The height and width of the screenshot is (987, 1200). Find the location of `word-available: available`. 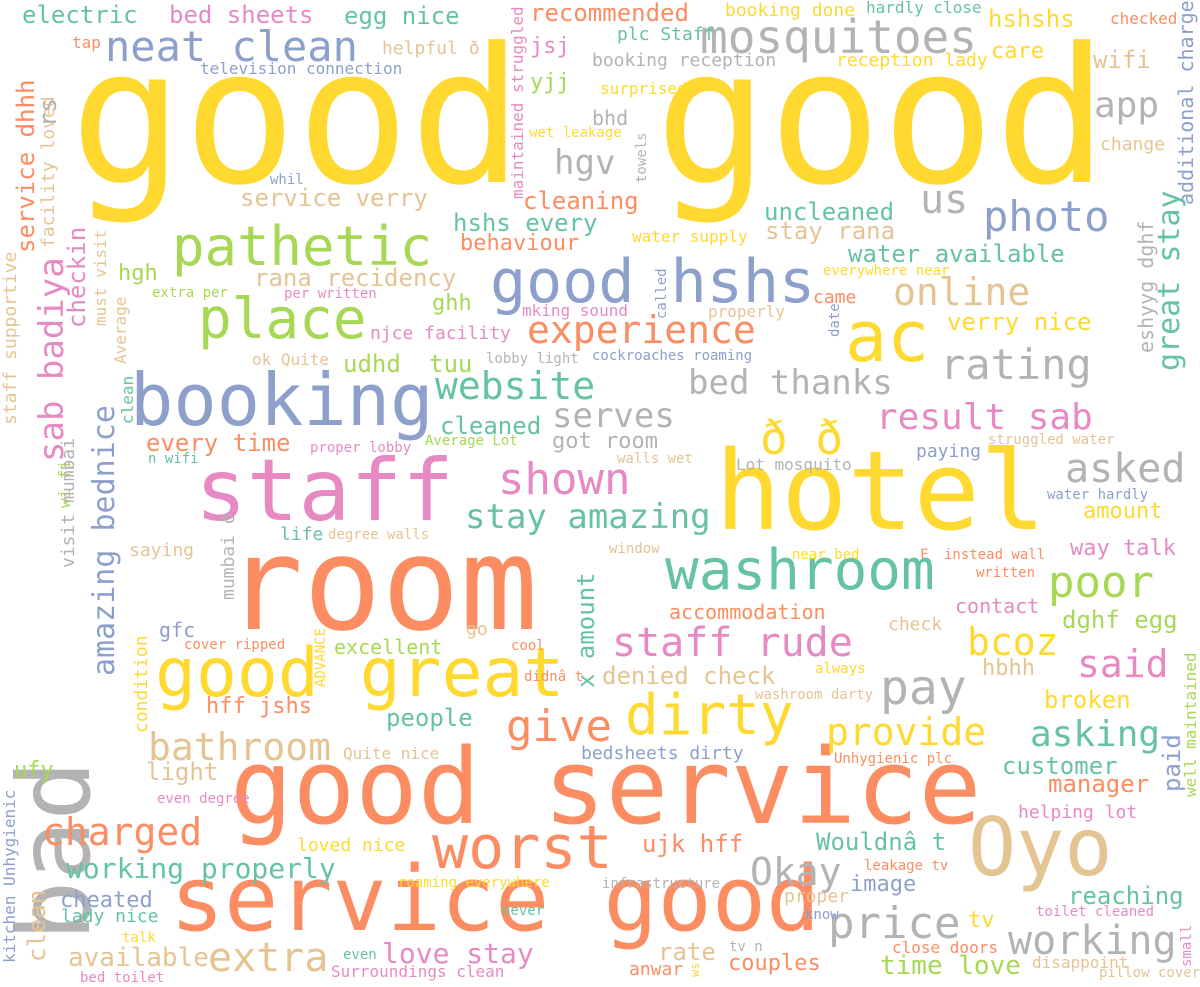

word-available: available is located at coordinates (138, 958).